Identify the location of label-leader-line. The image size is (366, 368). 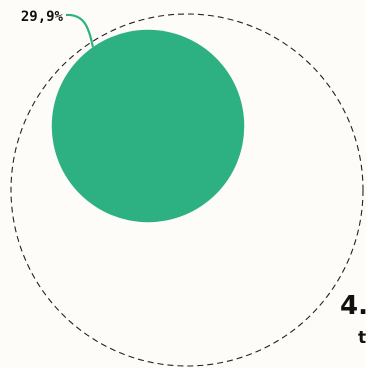
(79, 30).